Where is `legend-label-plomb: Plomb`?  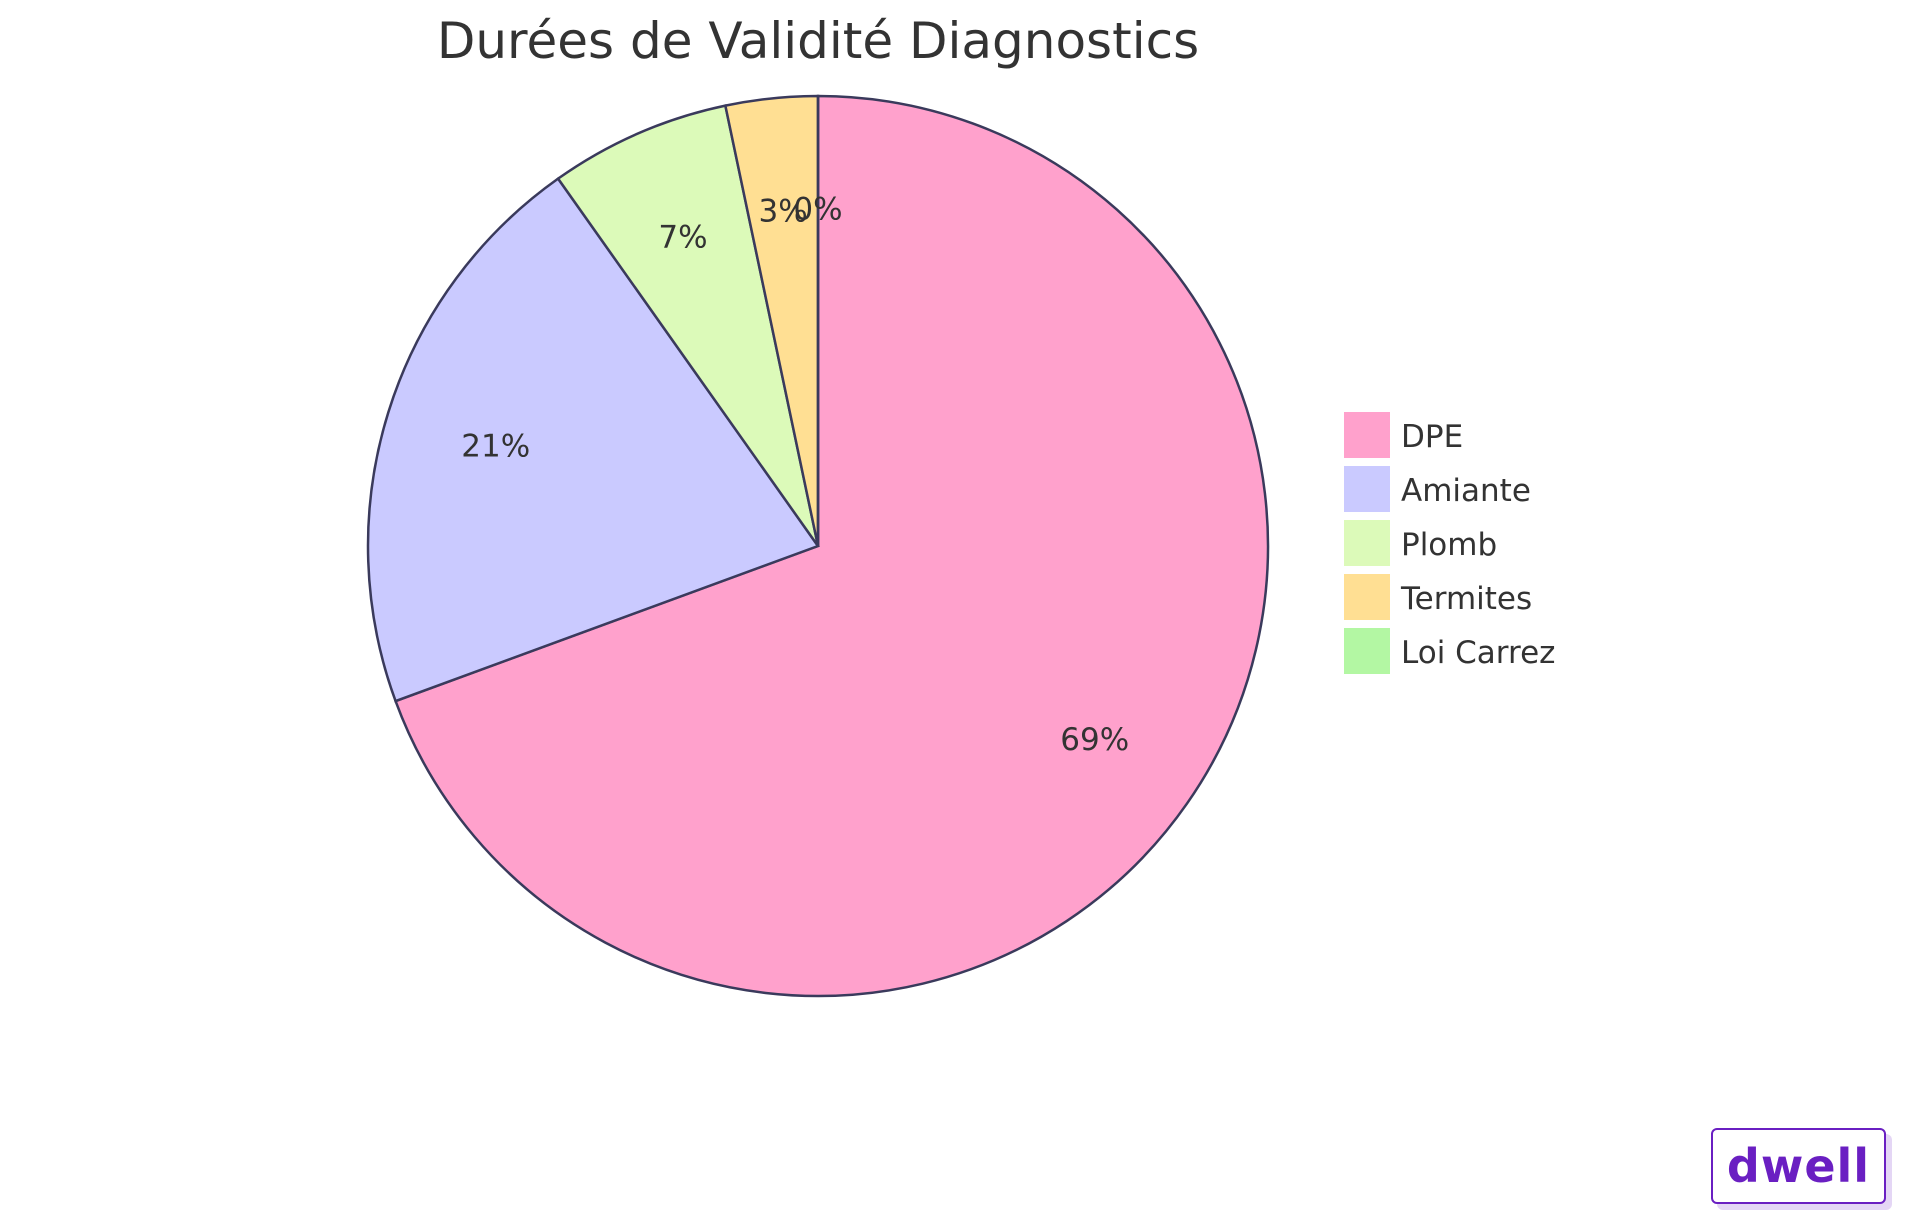
legend-label-plomb: Plomb is located at coordinates (1449, 545).